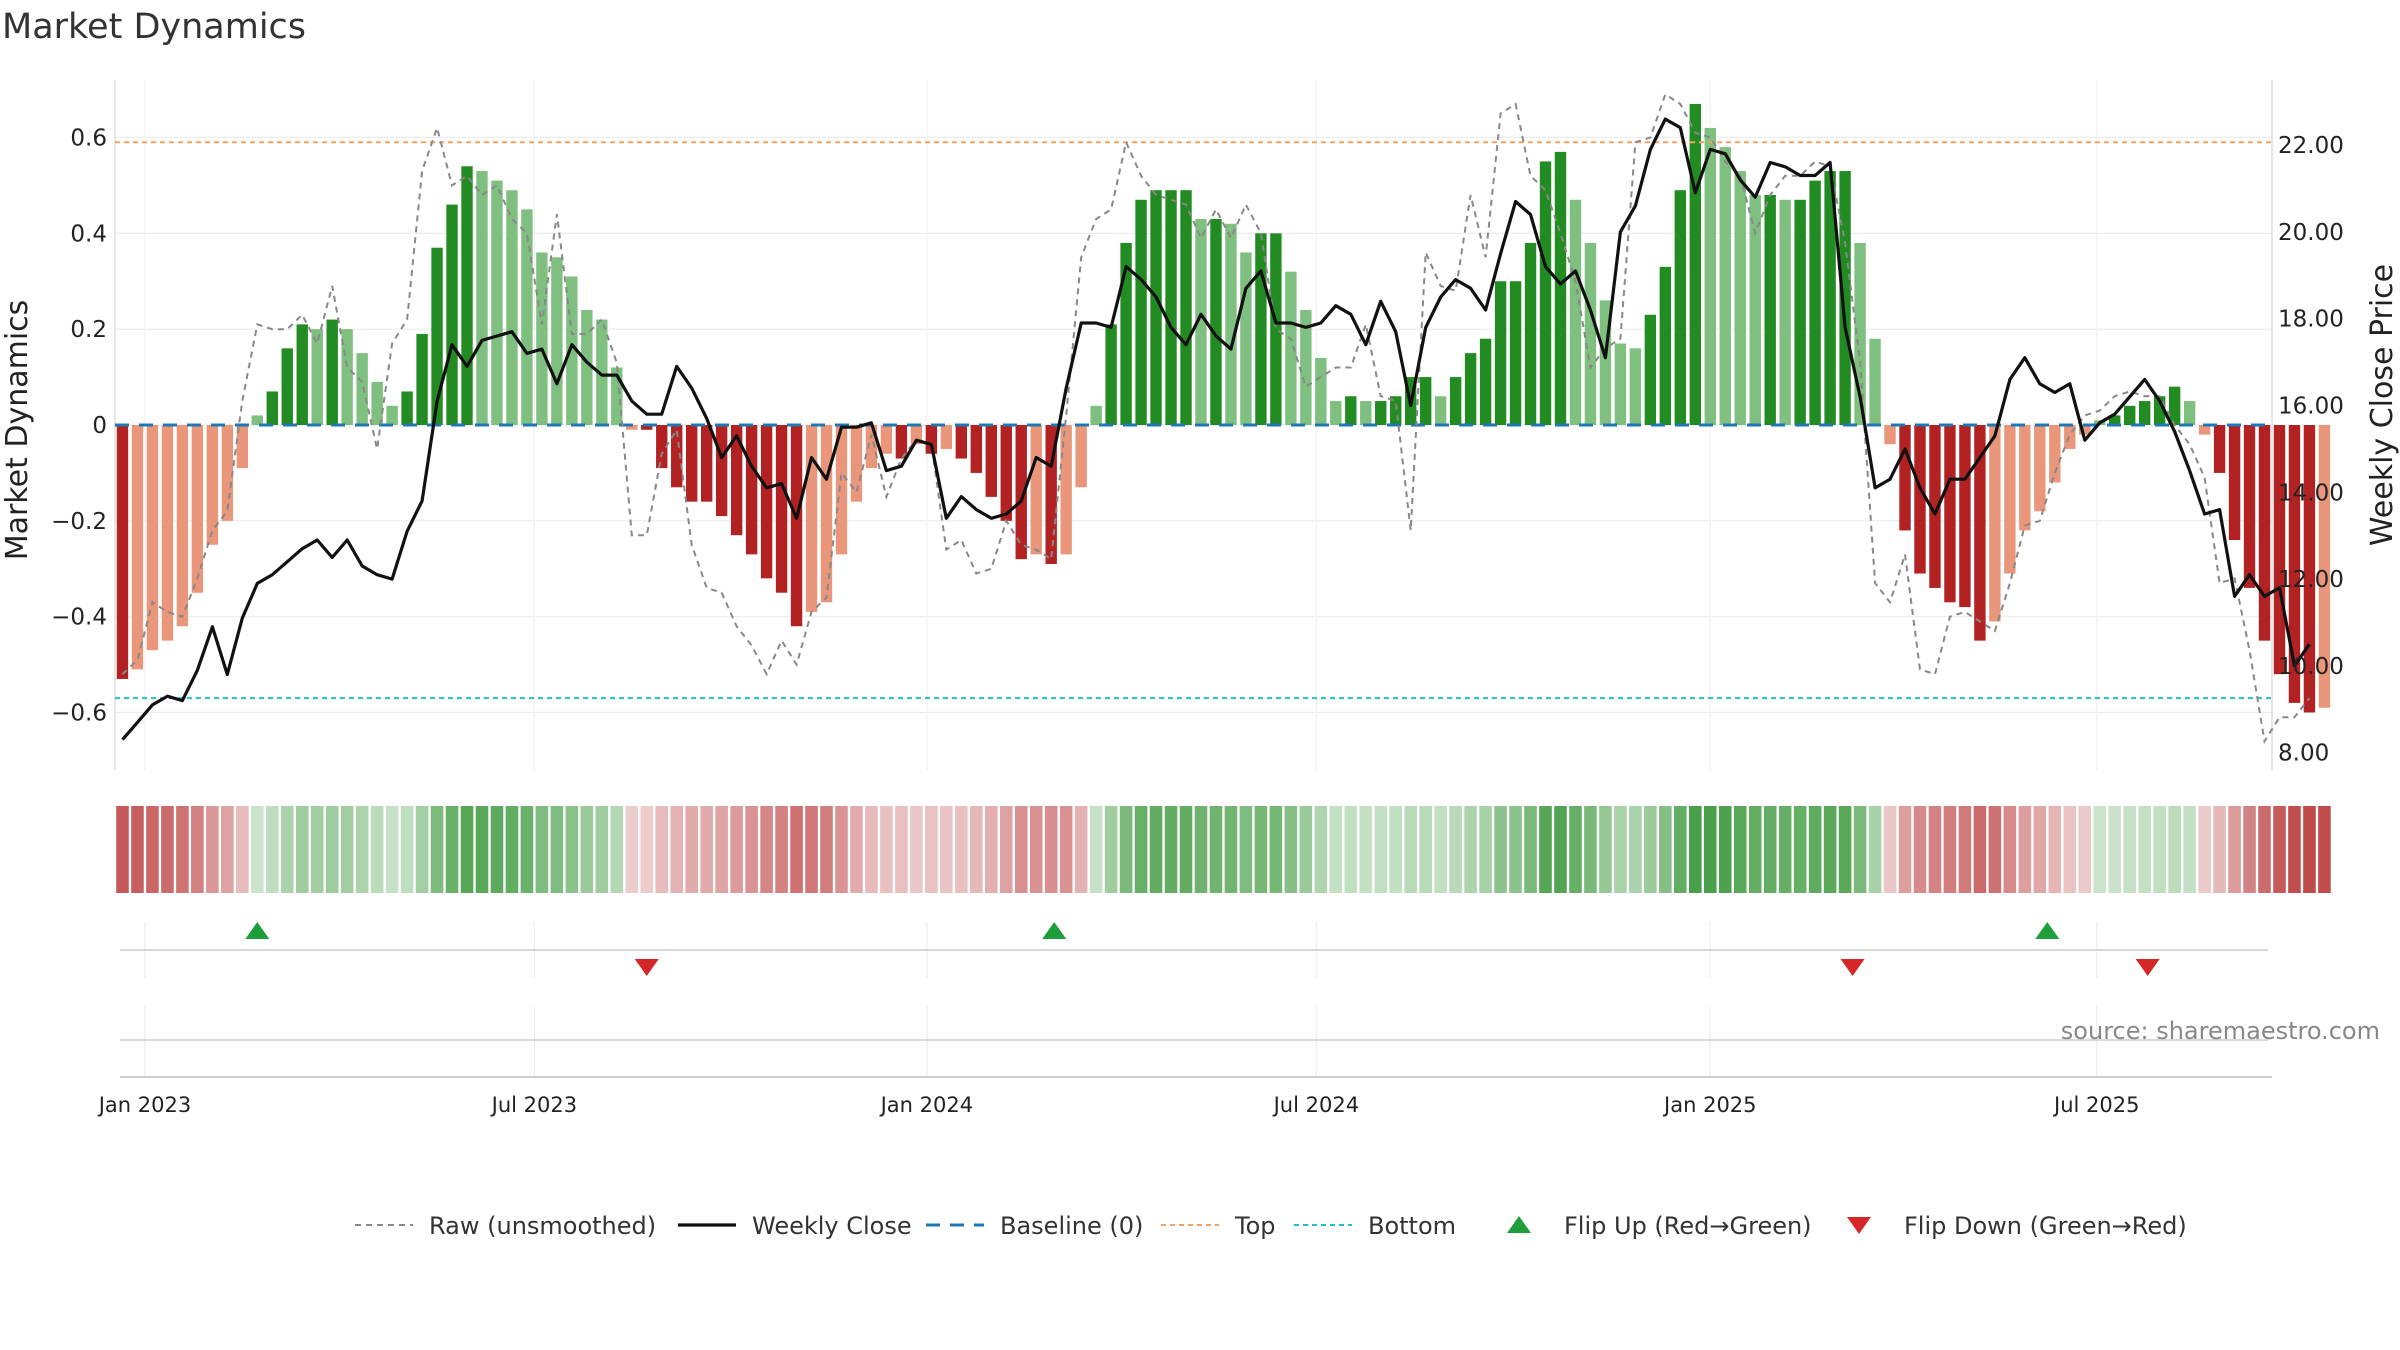 The height and width of the screenshot is (1350, 2400). I want to click on y-right-tick-label: 16.00, so click(2311, 406).